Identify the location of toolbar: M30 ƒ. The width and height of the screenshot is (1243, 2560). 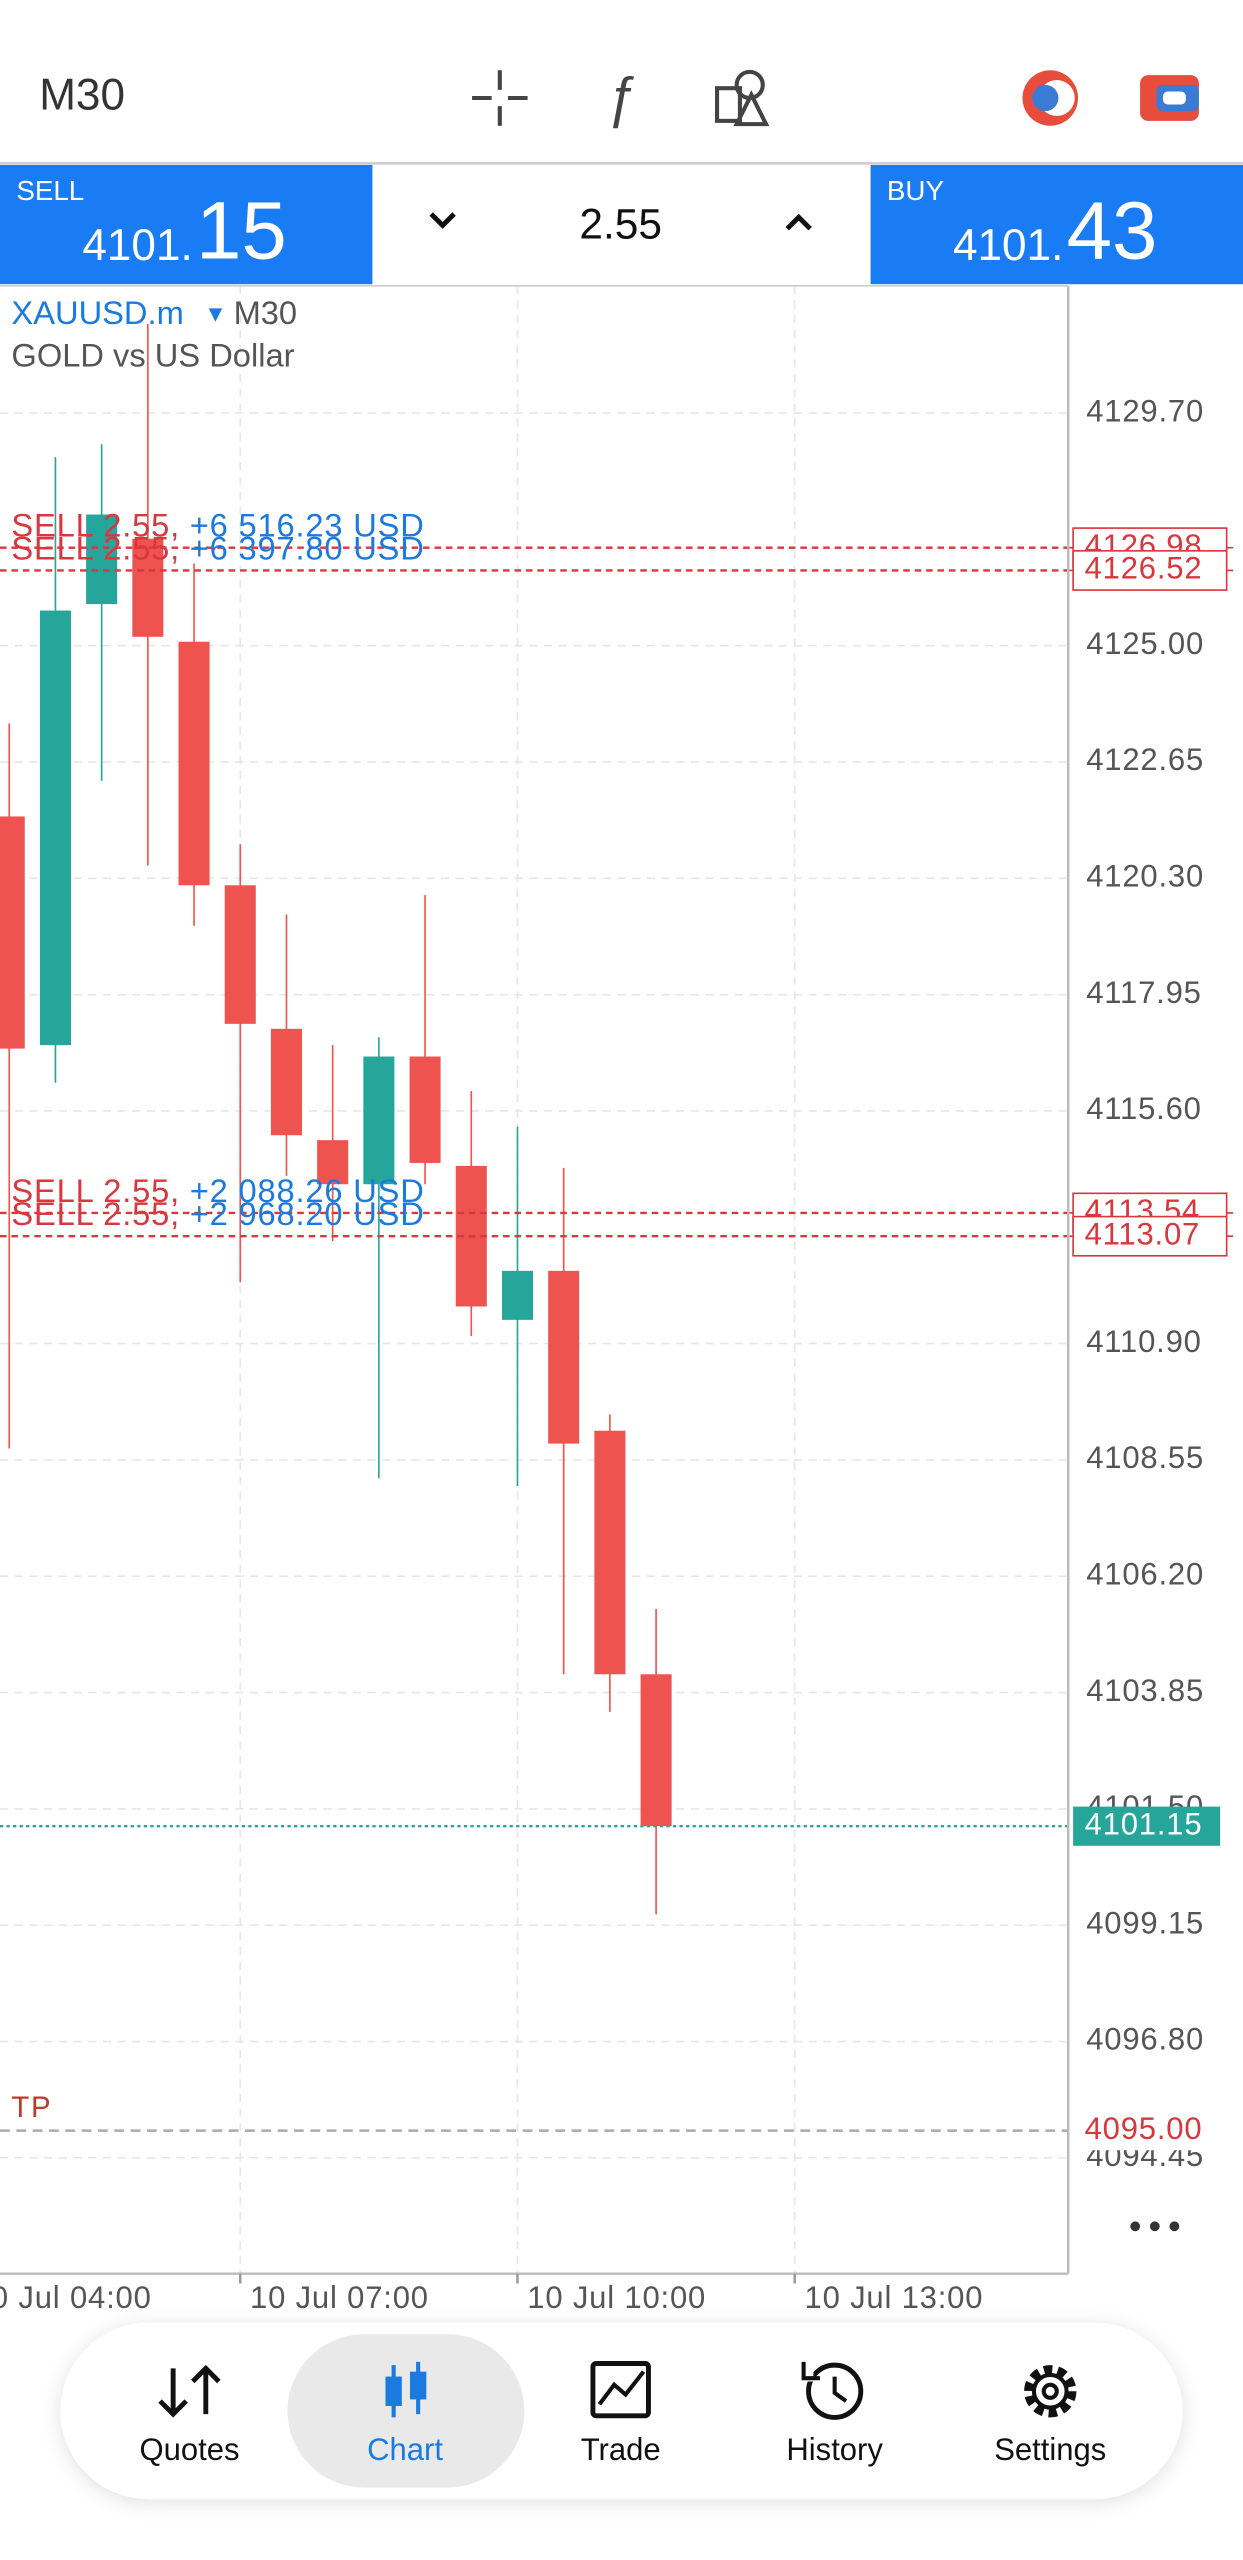
(621, 115).